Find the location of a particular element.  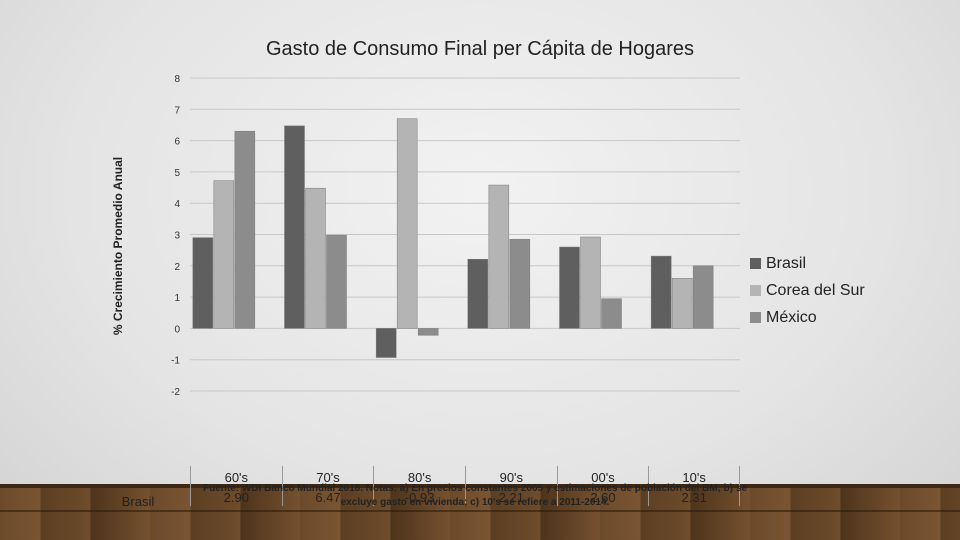

x-tick-label: 00's is located at coordinates (603, 477).